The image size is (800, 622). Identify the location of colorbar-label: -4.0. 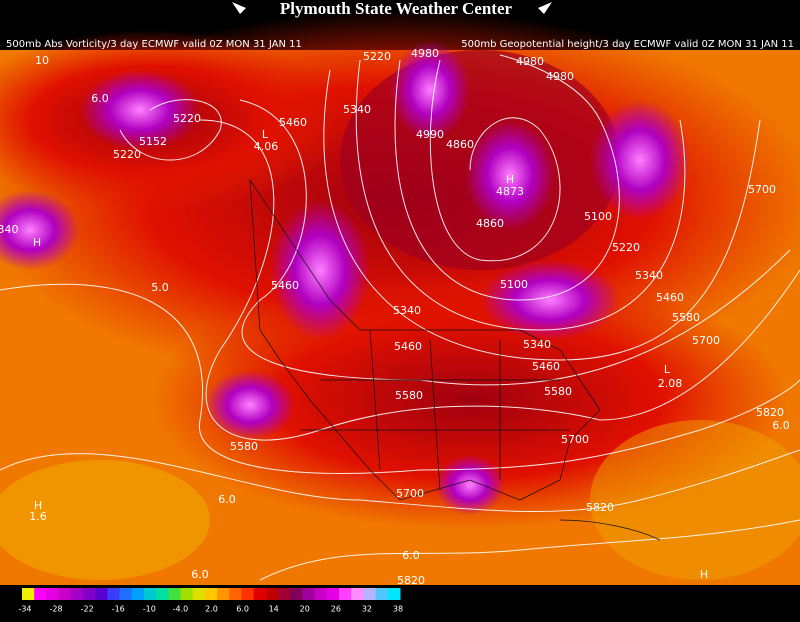
(181, 609).